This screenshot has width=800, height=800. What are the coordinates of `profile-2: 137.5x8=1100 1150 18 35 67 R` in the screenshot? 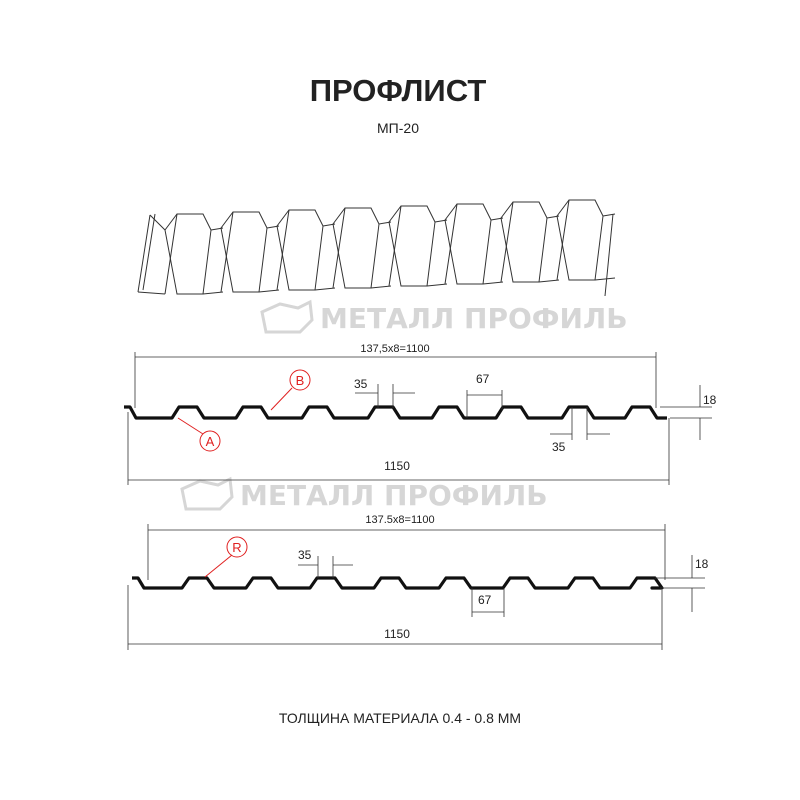 It's located at (418, 582).